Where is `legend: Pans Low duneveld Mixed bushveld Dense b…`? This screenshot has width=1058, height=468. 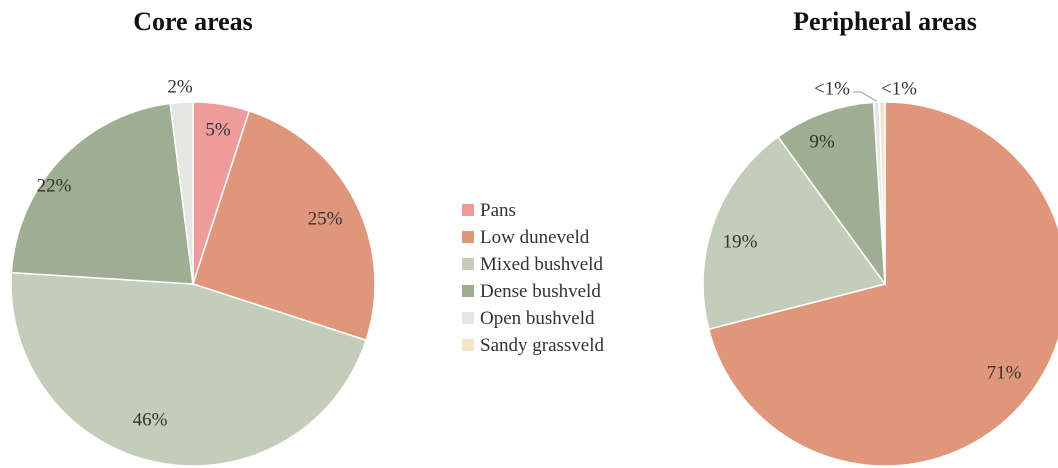 legend: Pans Low duneveld Mixed bushveld Dense b… is located at coordinates (533, 278).